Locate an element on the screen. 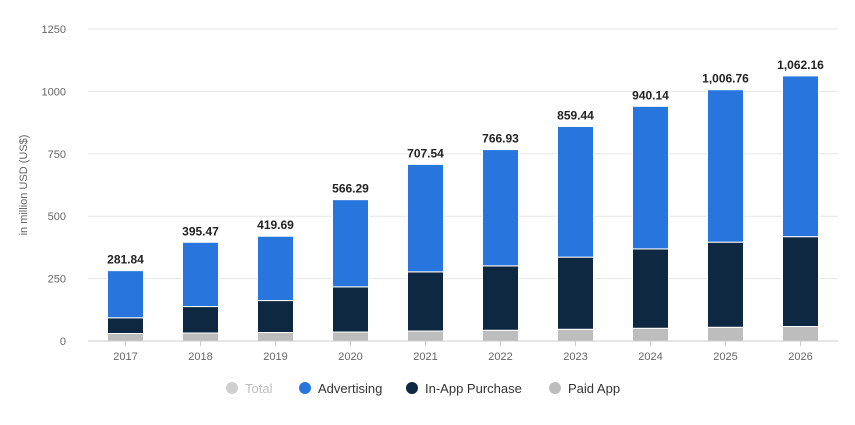 The height and width of the screenshot is (425, 855). legend-item-total: Total is located at coordinates (249, 388).